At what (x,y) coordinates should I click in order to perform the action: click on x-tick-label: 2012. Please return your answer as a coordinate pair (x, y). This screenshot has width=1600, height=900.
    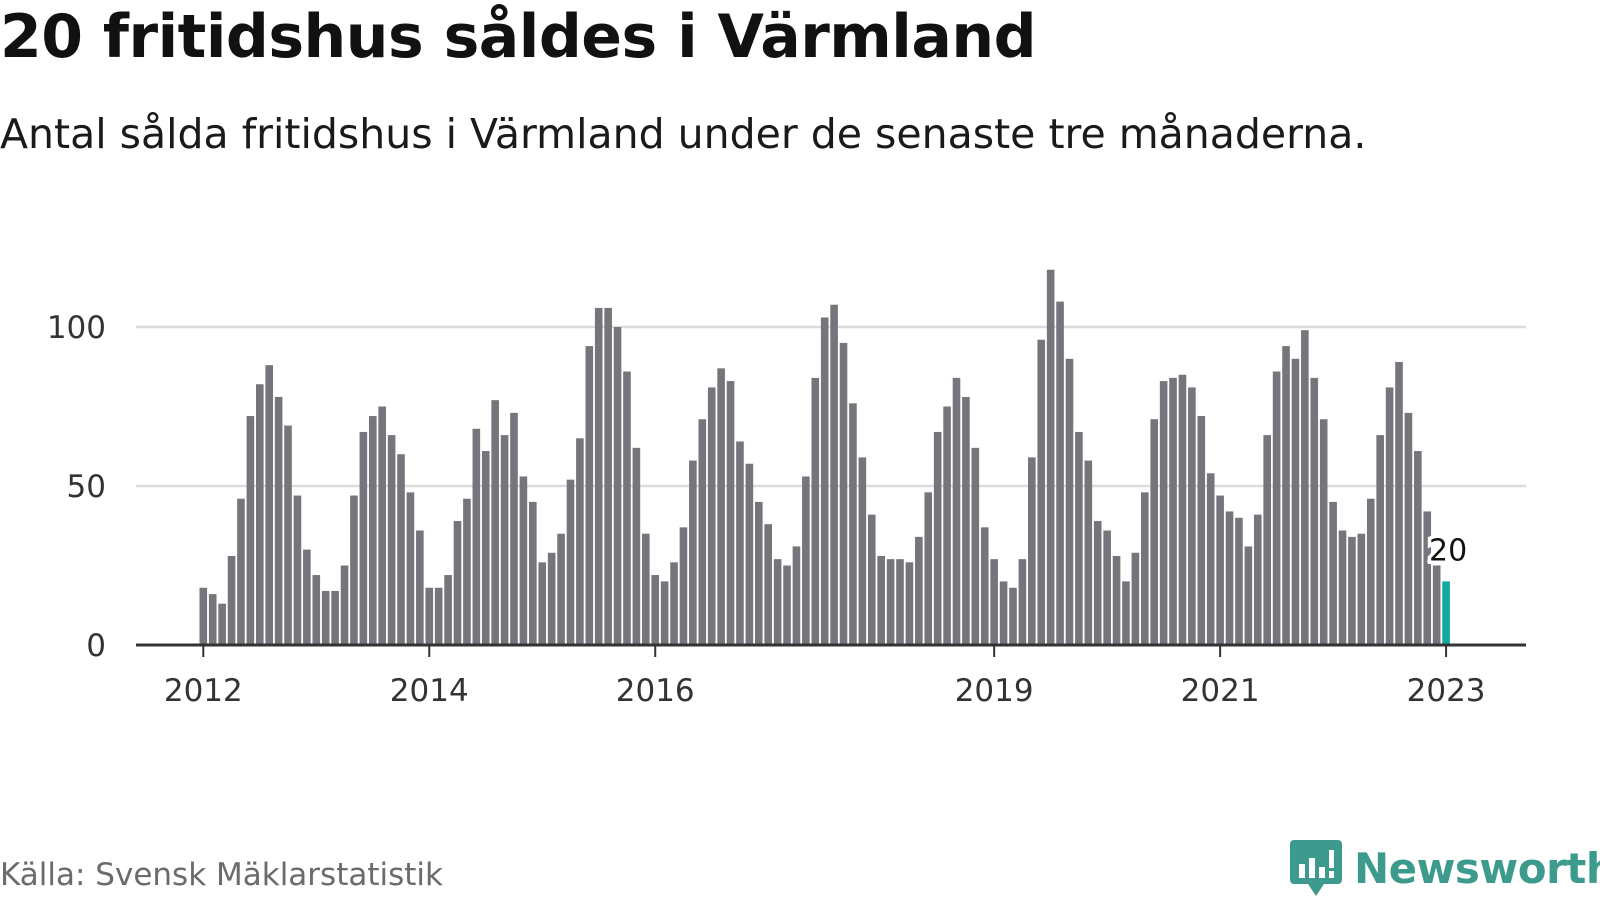
    Looking at the image, I should click on (203, 691).